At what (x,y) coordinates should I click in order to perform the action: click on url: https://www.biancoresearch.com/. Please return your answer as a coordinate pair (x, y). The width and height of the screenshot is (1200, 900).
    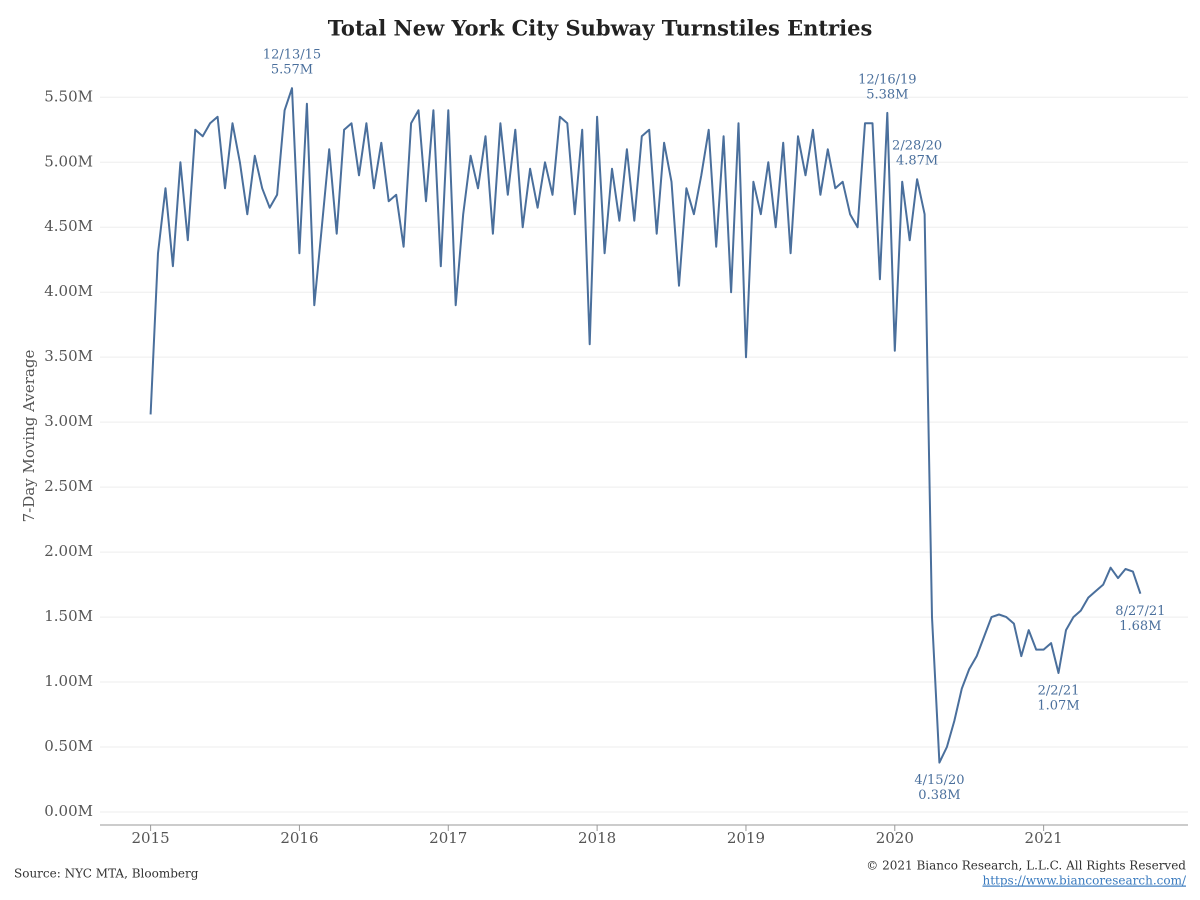
    Looking at the image, I should click on (1084, 881).